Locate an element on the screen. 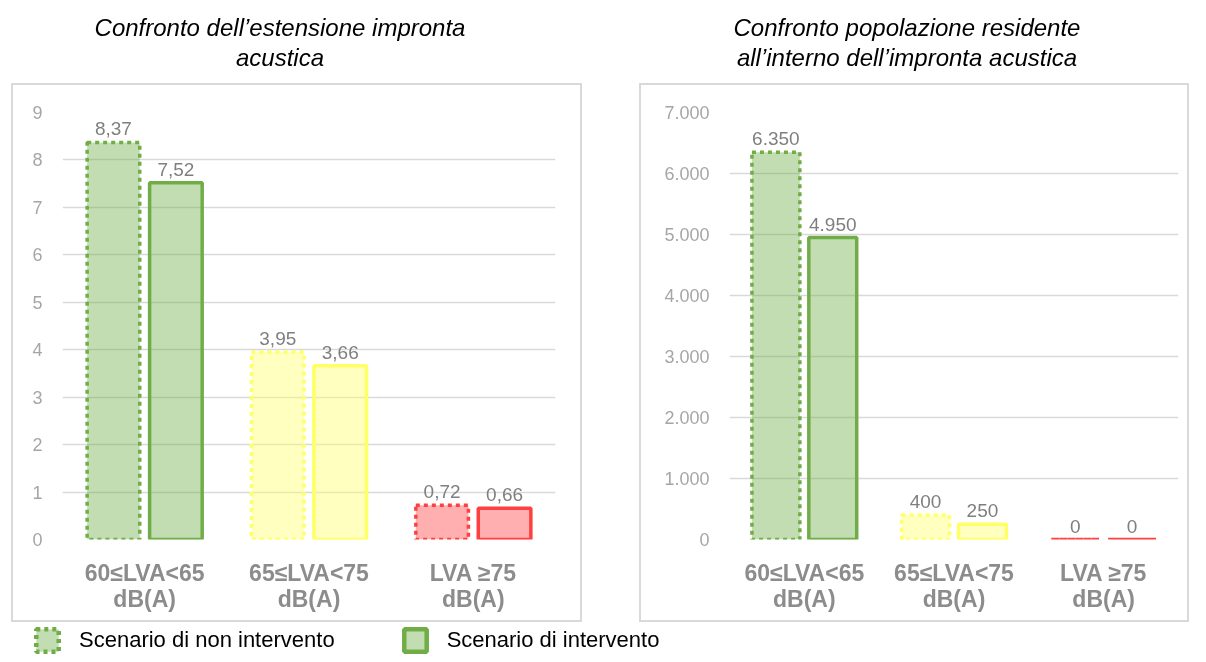  data-label: 7,52 is located at coordinates (176, 169).